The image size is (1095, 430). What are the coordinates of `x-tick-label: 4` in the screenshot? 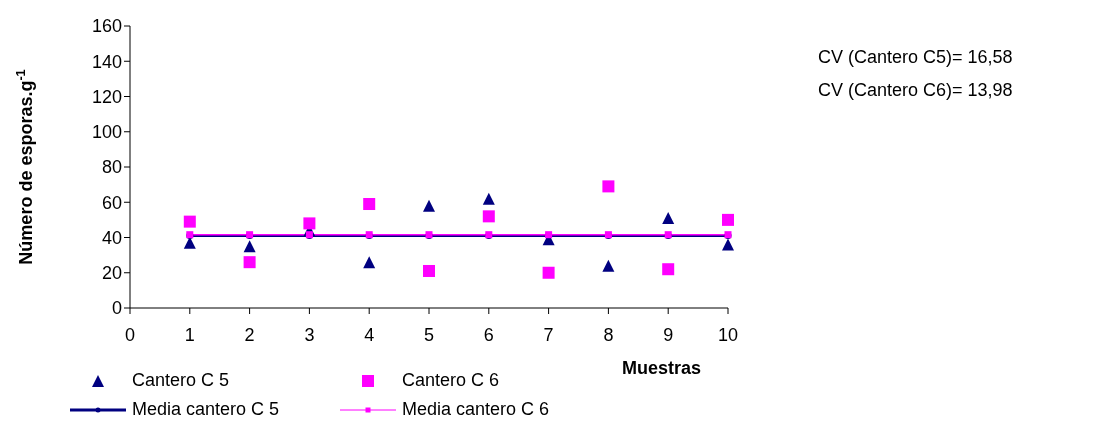 It's located at (369, 334).